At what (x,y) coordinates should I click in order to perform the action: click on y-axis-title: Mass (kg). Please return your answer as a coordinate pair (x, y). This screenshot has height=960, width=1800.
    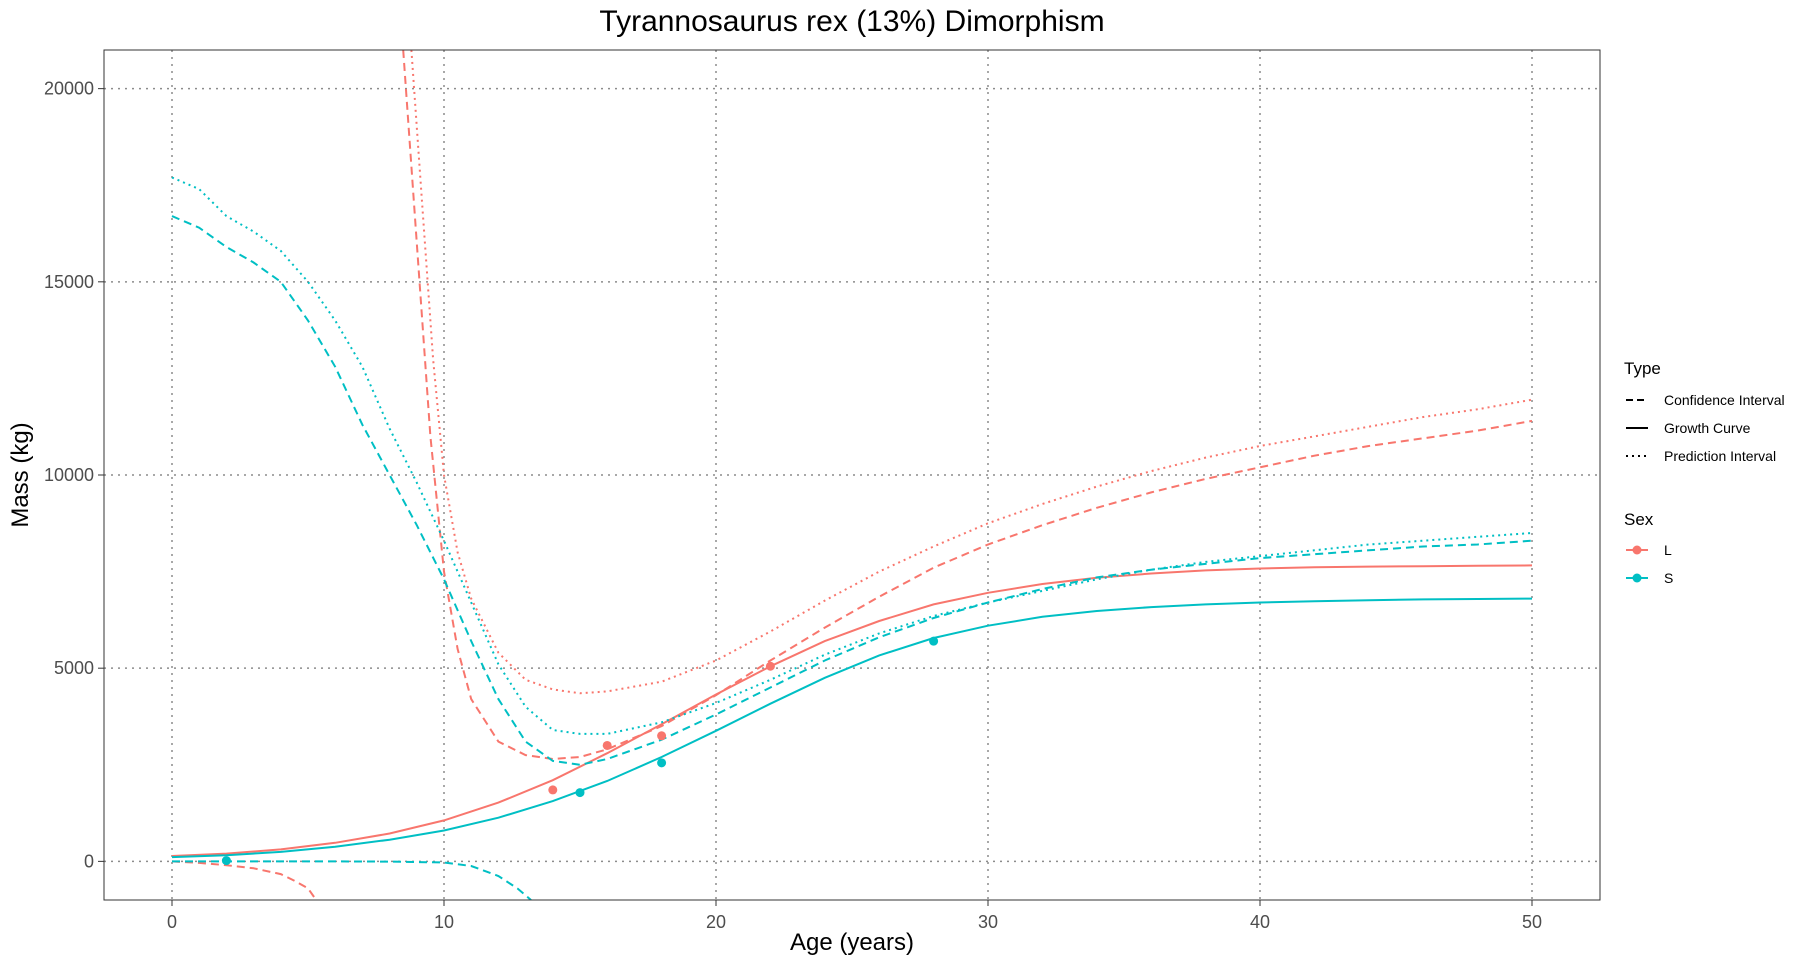
    Looking at the image, I should click on (20, 474).